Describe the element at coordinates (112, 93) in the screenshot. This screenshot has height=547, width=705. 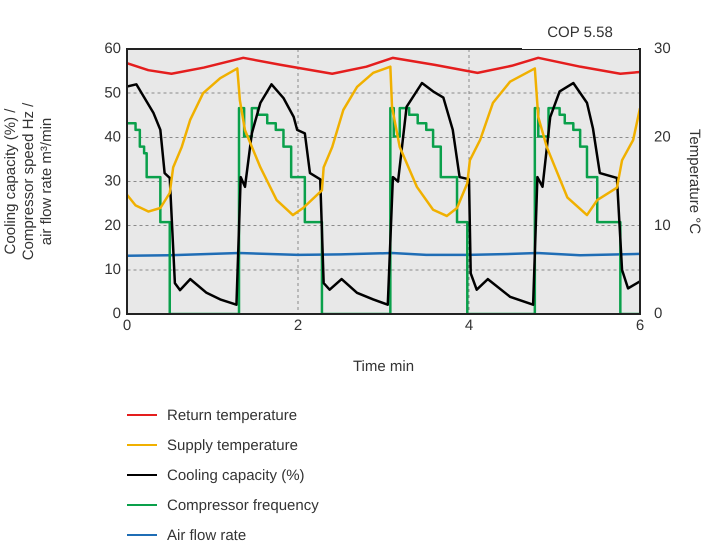
I see `y-tick-label: 50` at that location.